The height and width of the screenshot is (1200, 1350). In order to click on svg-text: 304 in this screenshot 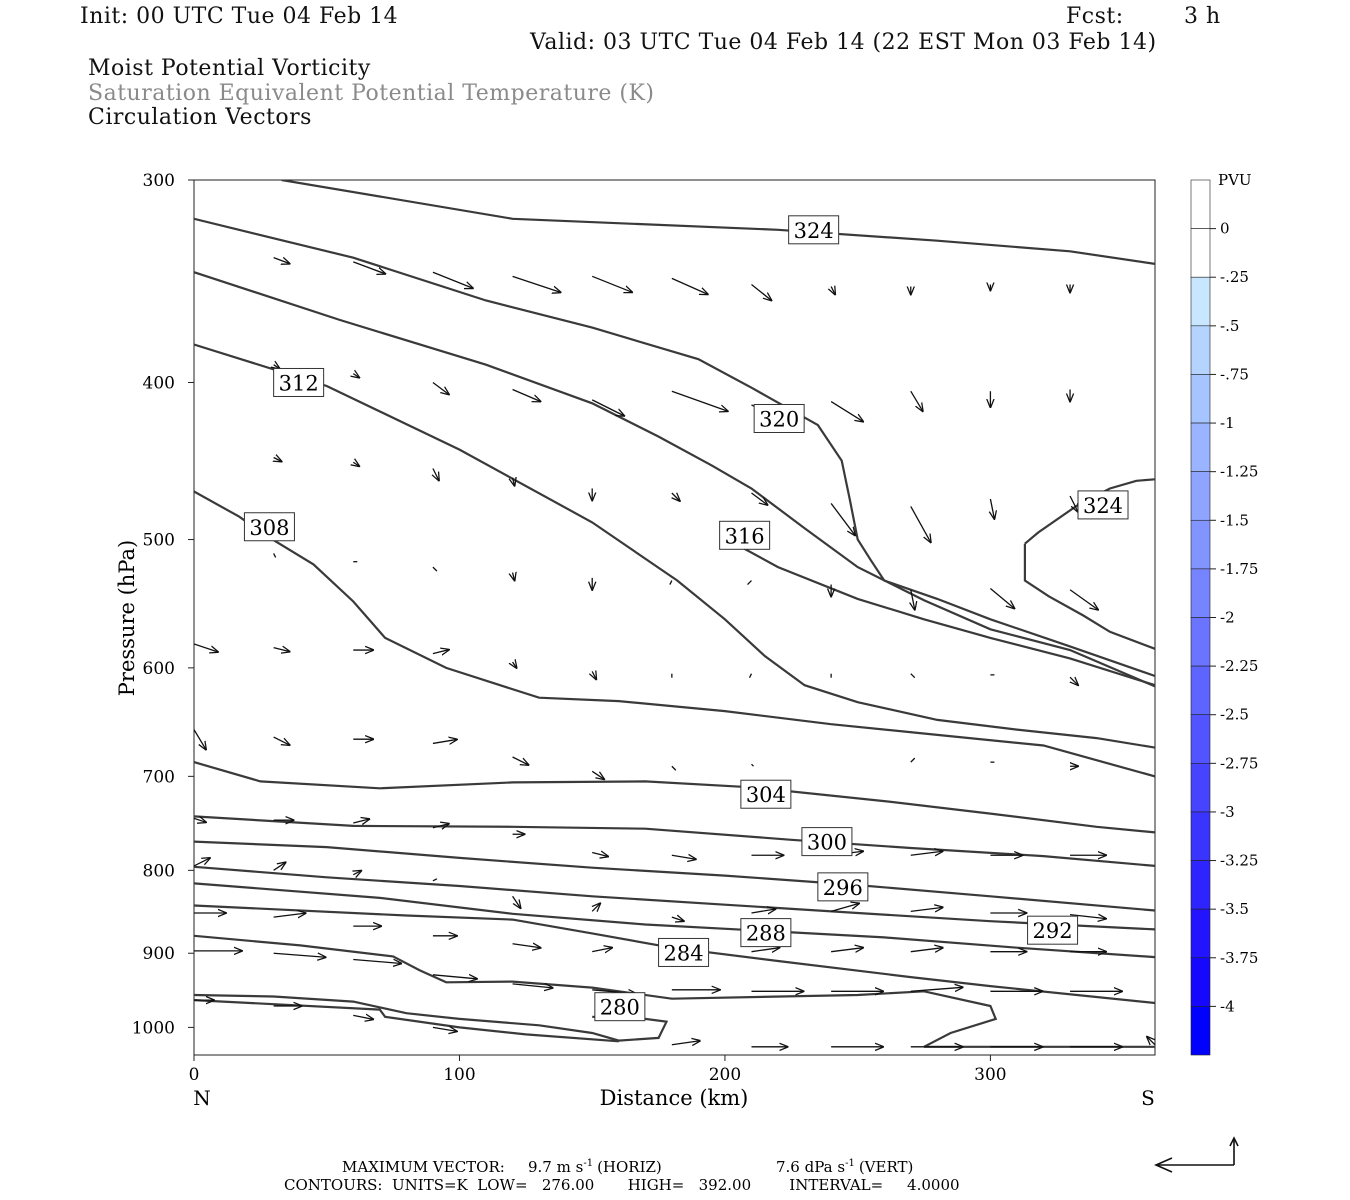, I will do `click(766, 795)`.